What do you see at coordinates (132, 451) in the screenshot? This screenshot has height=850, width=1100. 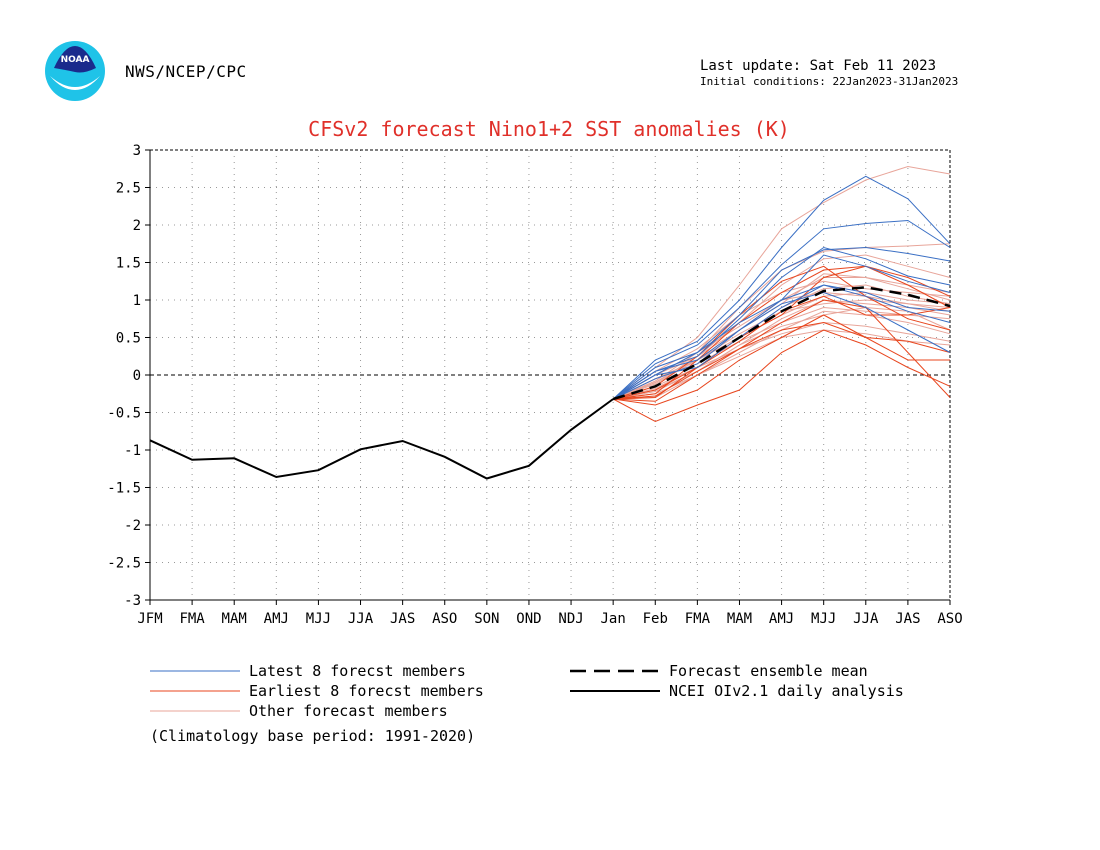 I see `y-tick-label: -1` at bounding box center [132, 451].